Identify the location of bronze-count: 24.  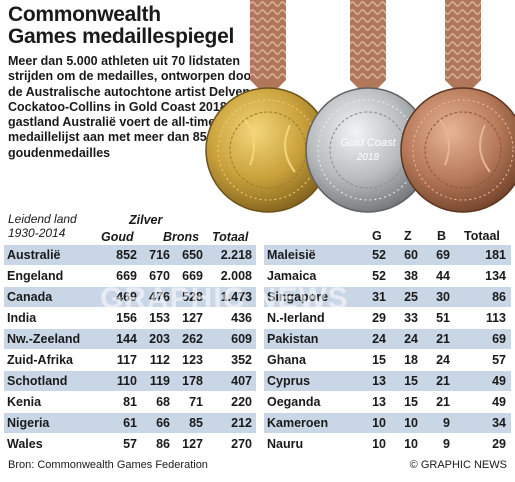
(443, 360).